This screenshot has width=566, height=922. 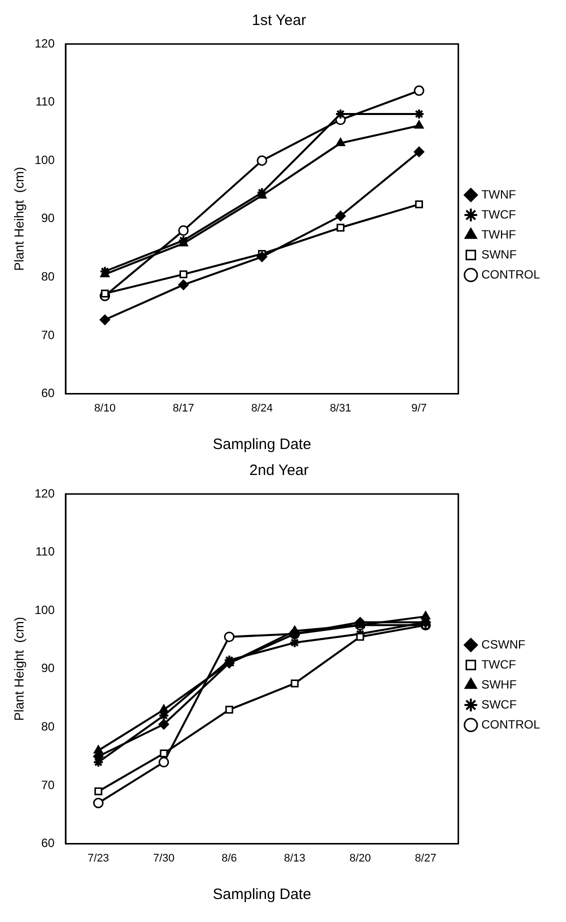 I want to click on x-tick-label: 7/30, so click(x=164, y=858).